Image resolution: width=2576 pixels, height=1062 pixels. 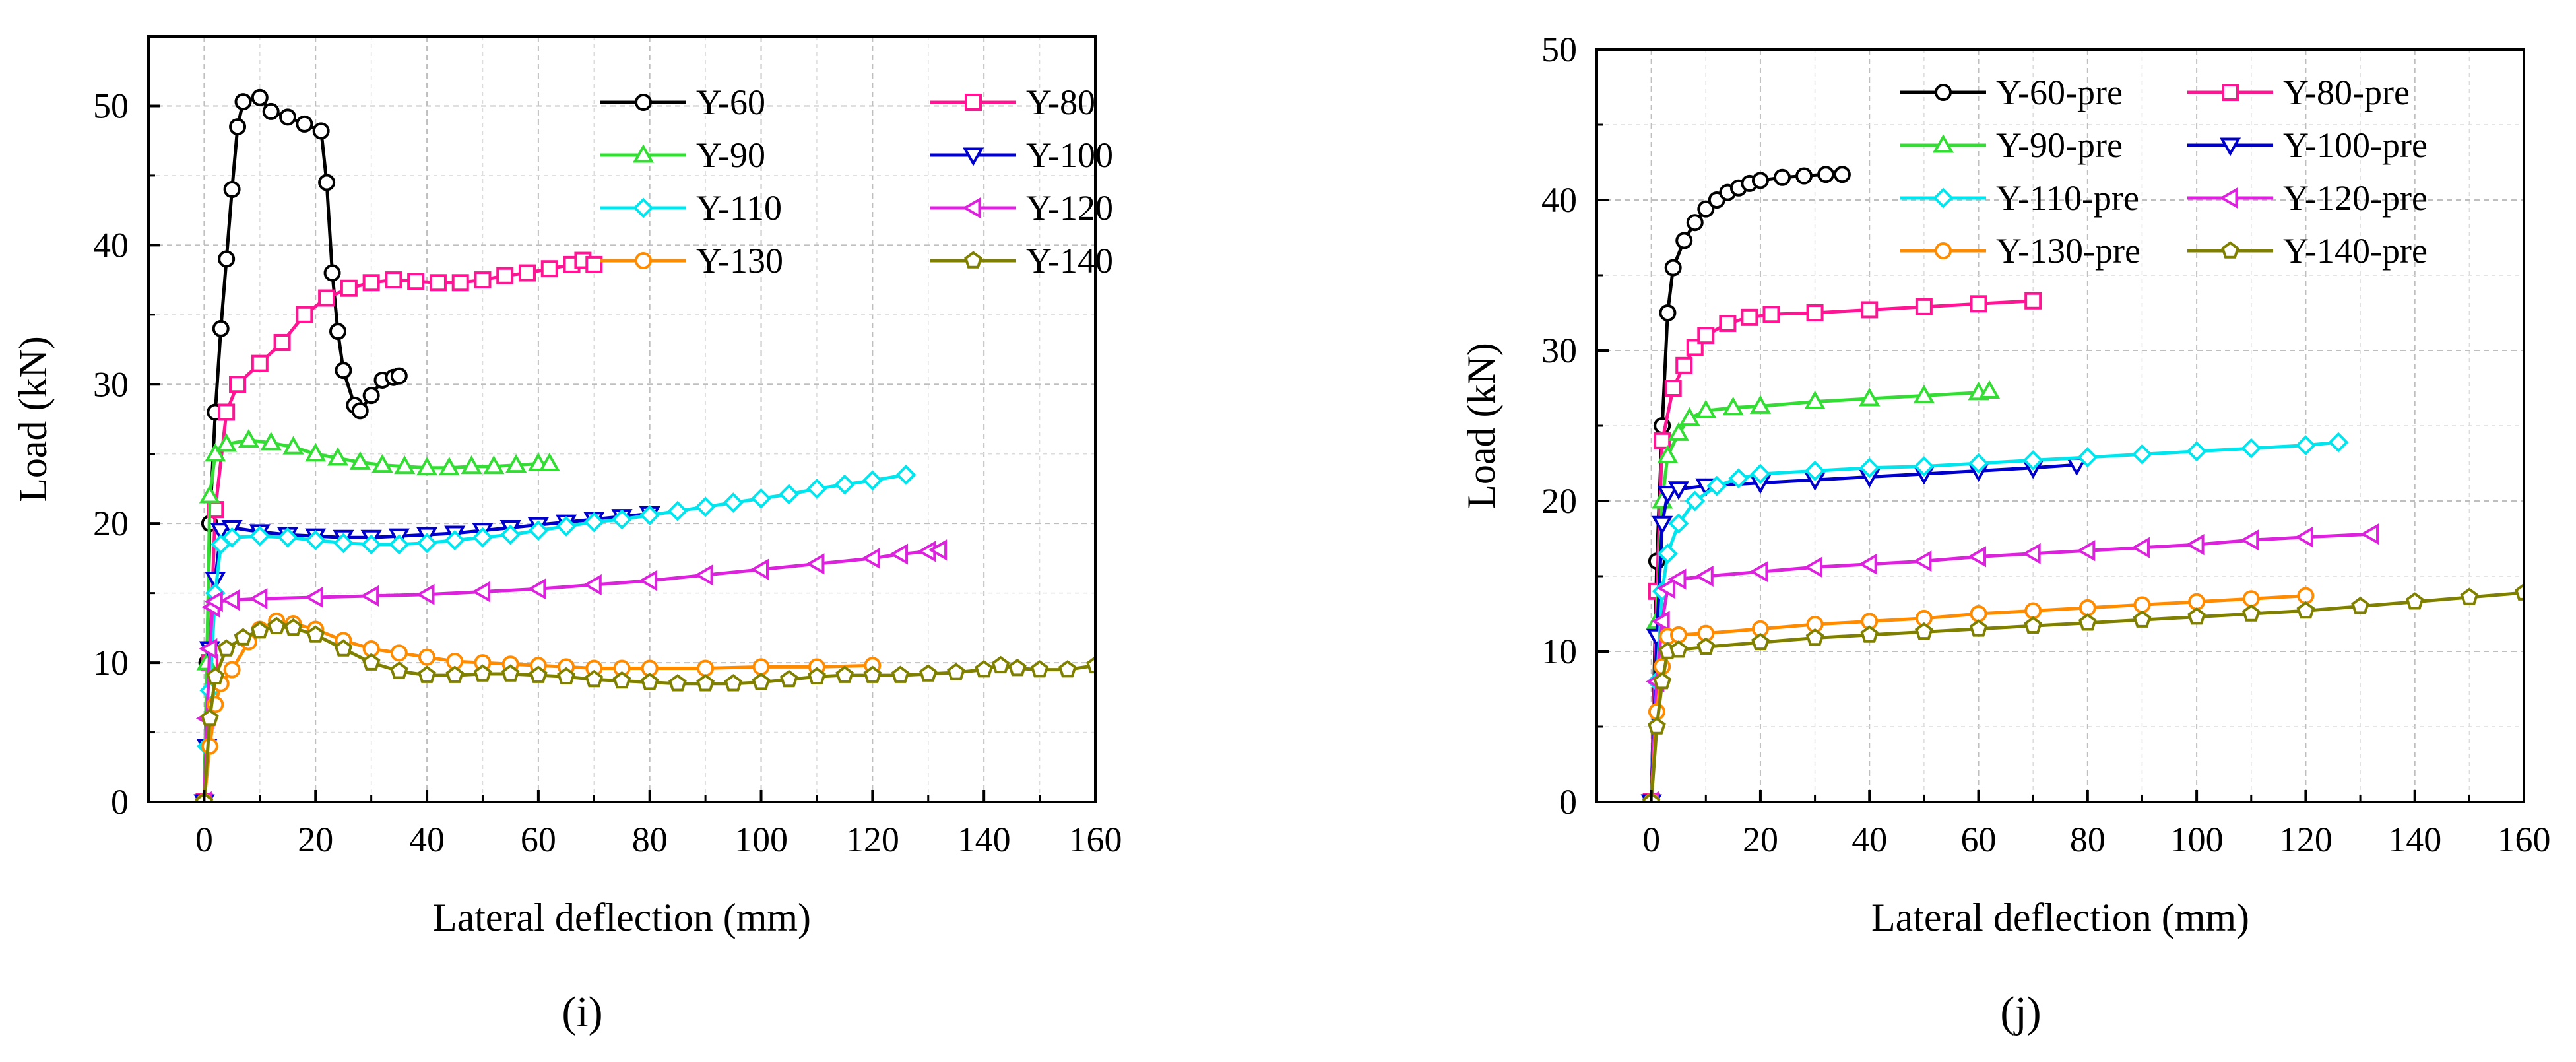 I want to click on x-tick-label: 160, so click(x=1095, y=839).